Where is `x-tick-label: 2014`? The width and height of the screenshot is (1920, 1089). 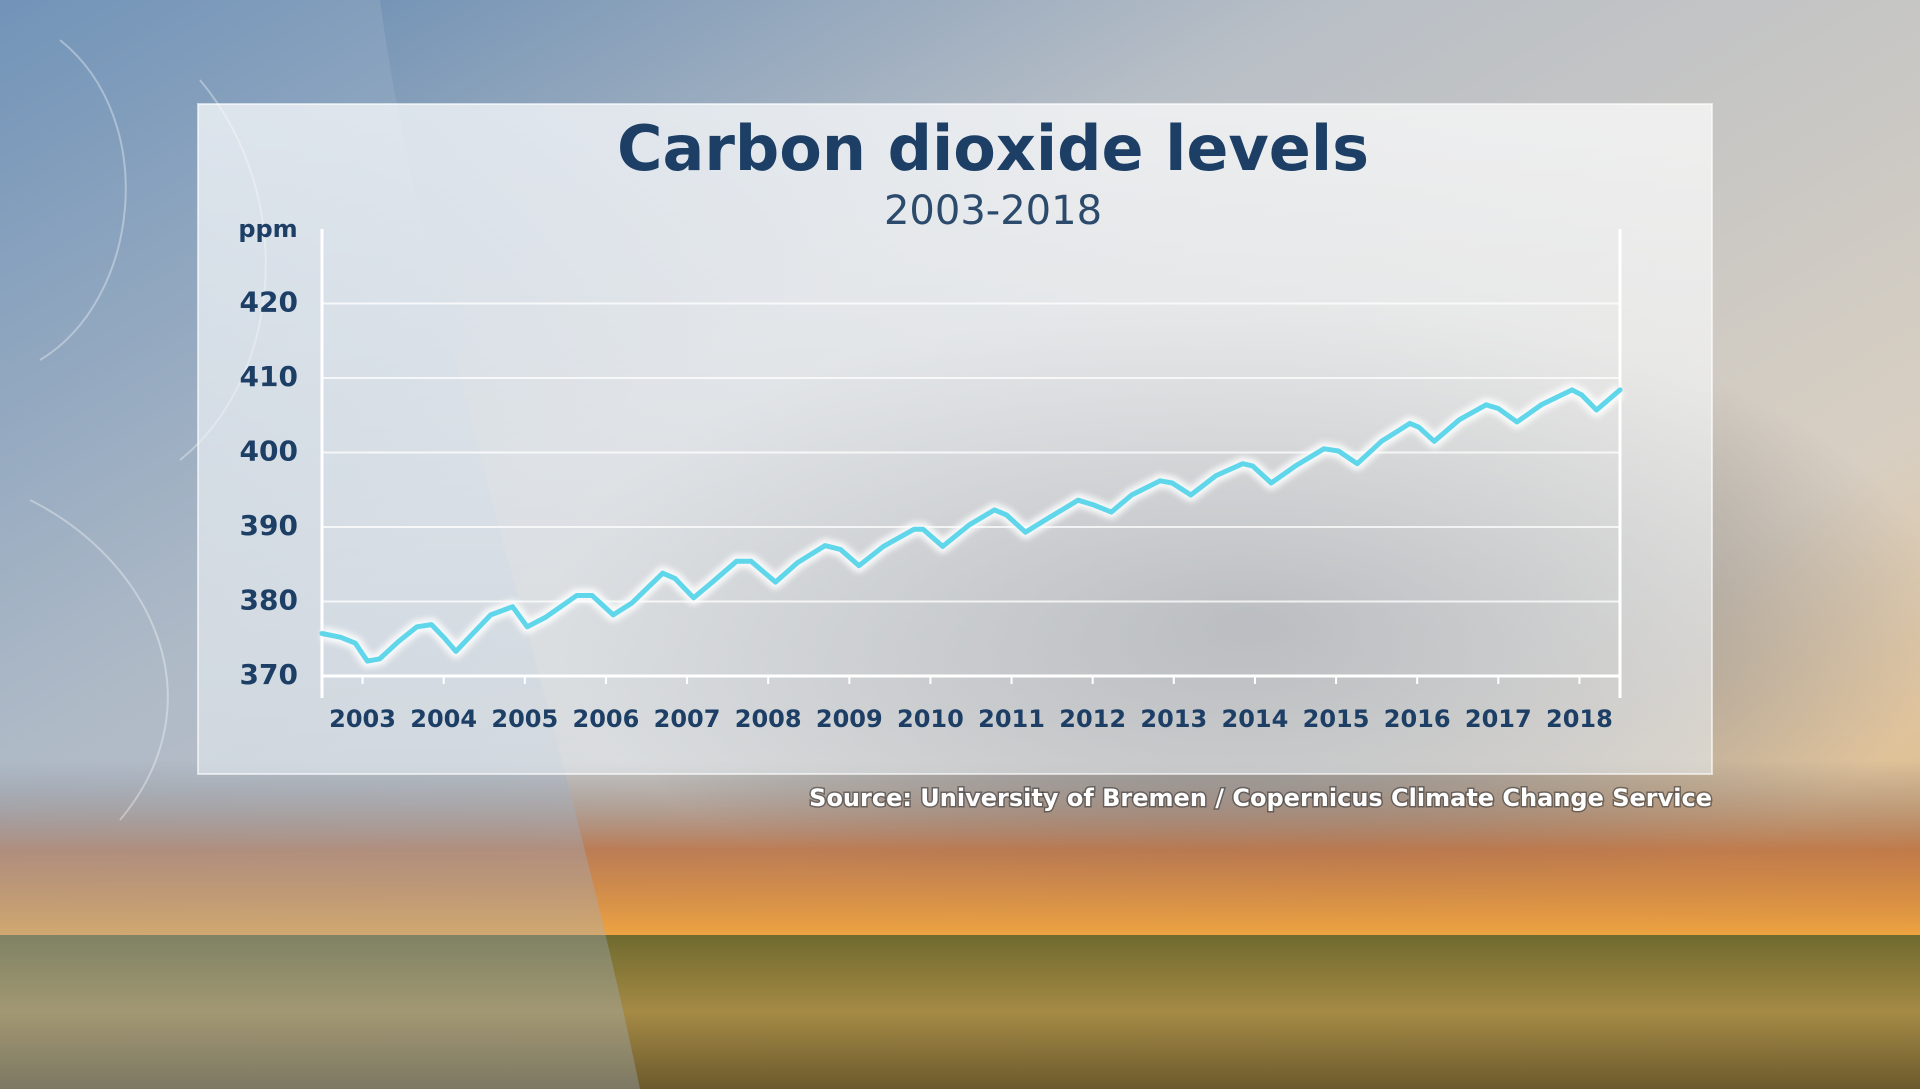
x-tick-label: 2014 is located at coordinates (1255, 719).